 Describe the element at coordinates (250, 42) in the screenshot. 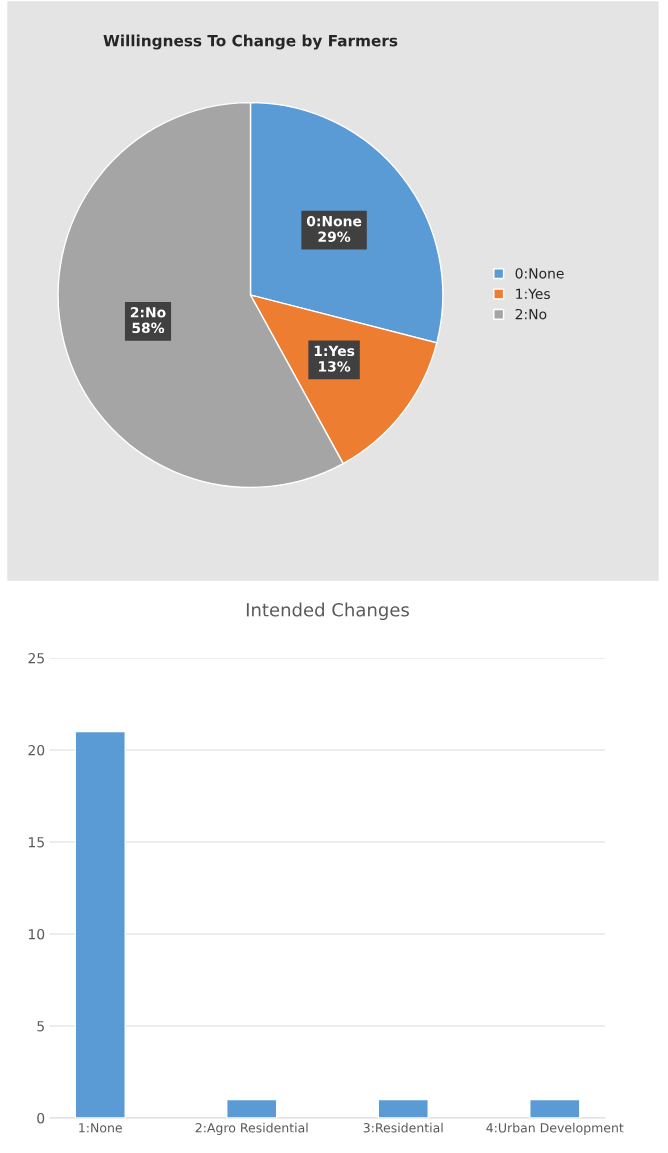

I see `chart-title: Willingness To Change by Farmers` at that location.